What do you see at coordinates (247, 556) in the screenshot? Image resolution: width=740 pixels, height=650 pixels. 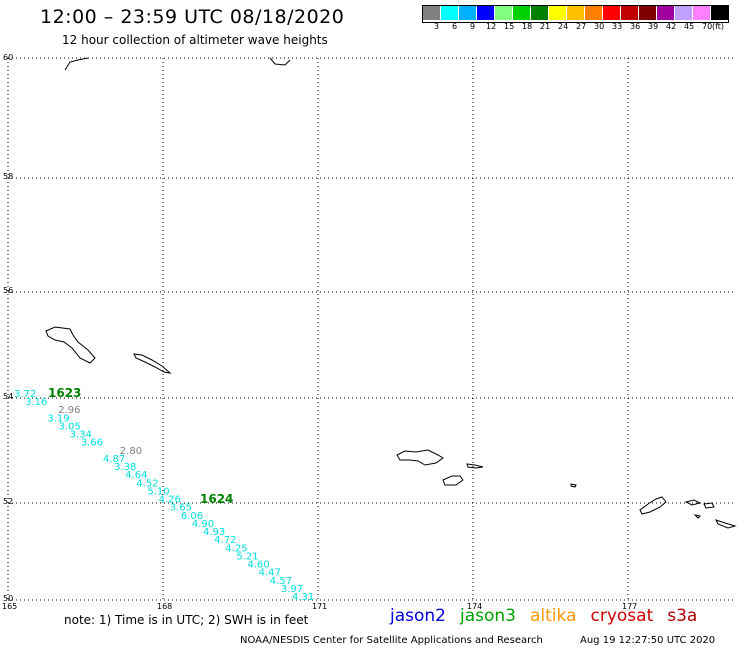 I see `wave-height-label: 5.21` at bounding box center [247, 556].